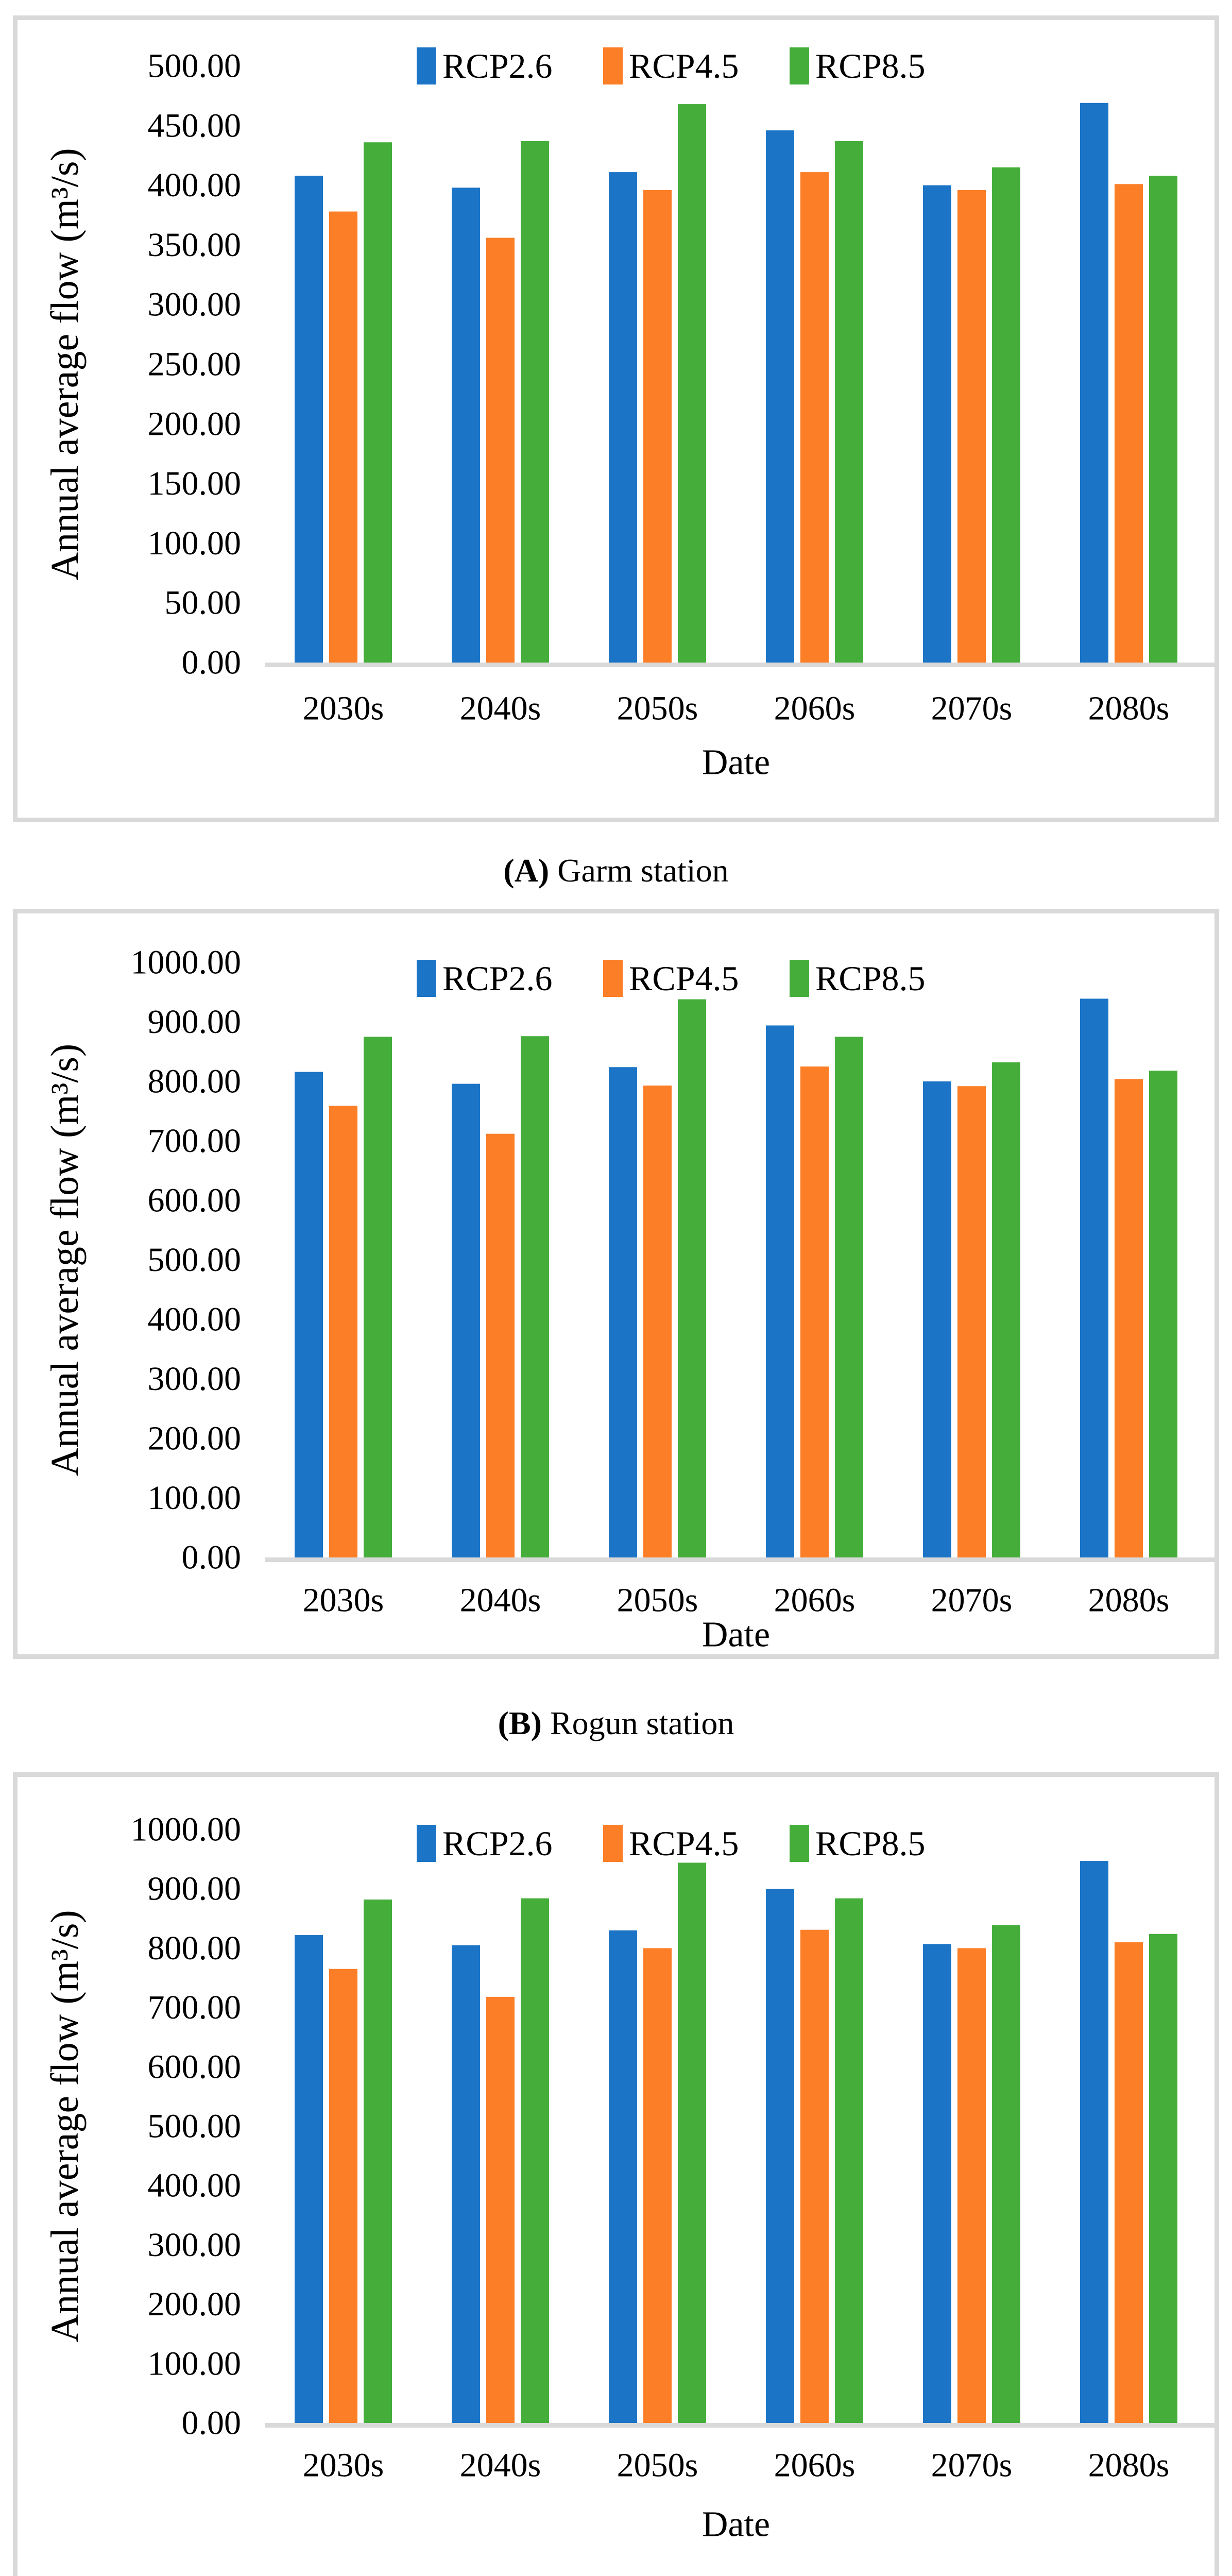  I want to click on caption-text-a: Garm station, so click(643, 870).